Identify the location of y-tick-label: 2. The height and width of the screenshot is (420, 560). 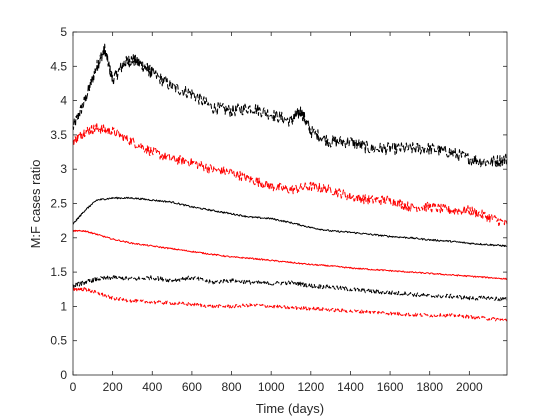
(63, 238).